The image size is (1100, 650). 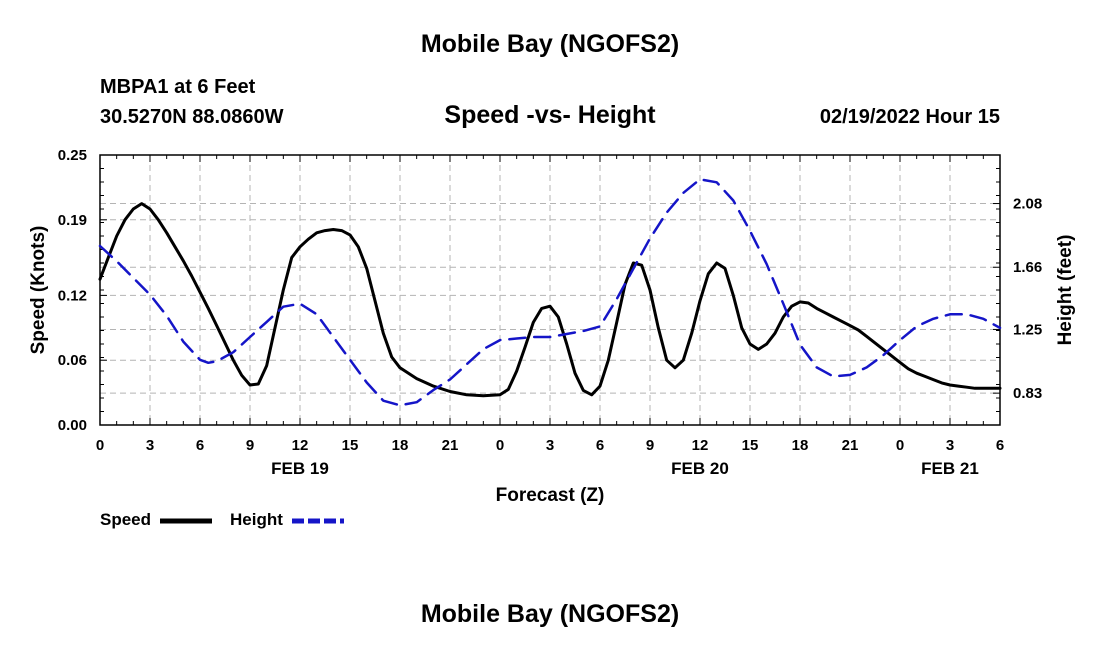 I want to click on y-tick-label: 0.19, so click(x=72, y=220).